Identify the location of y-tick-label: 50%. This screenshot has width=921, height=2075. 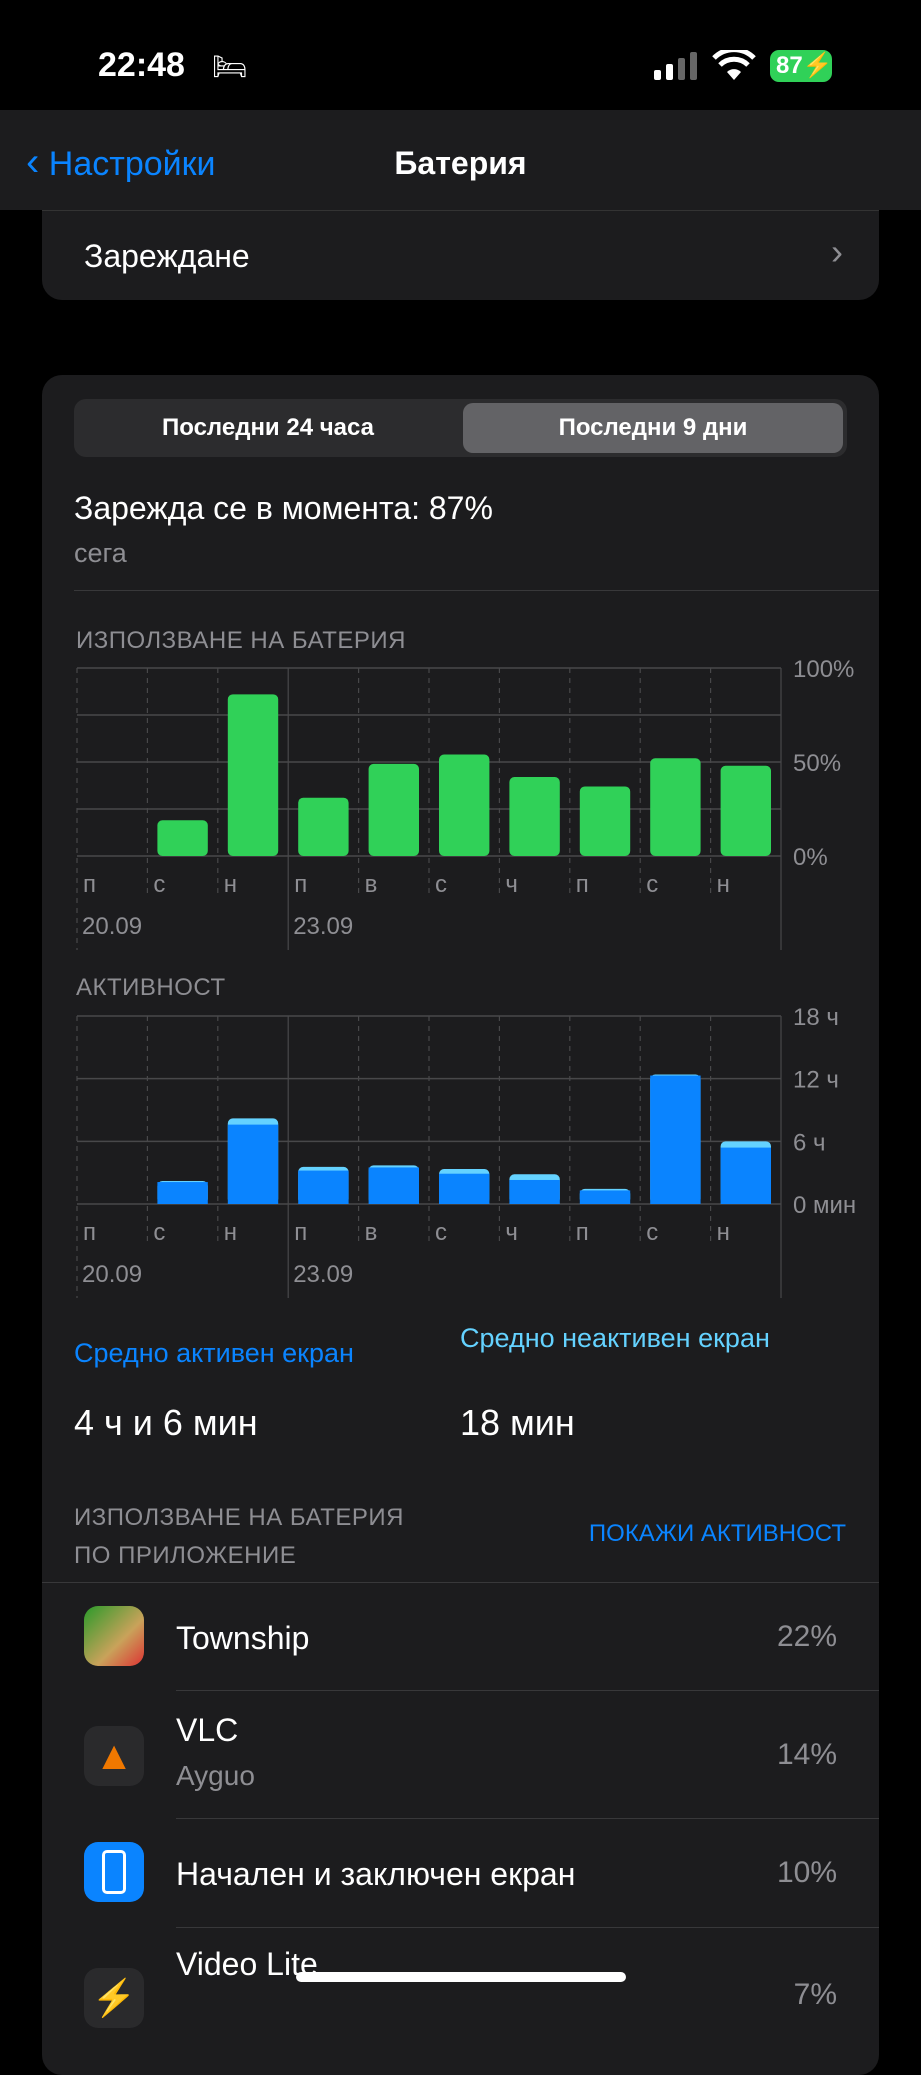
(817, 763).